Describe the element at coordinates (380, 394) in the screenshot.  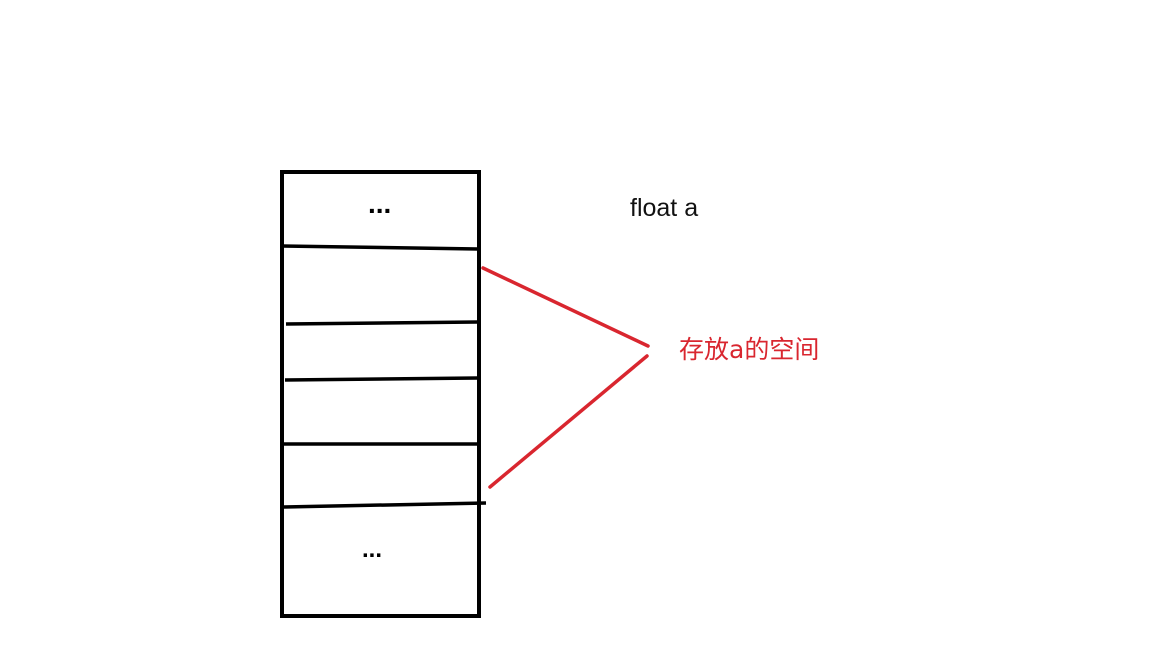
I see `memory-box-outline` at that location.